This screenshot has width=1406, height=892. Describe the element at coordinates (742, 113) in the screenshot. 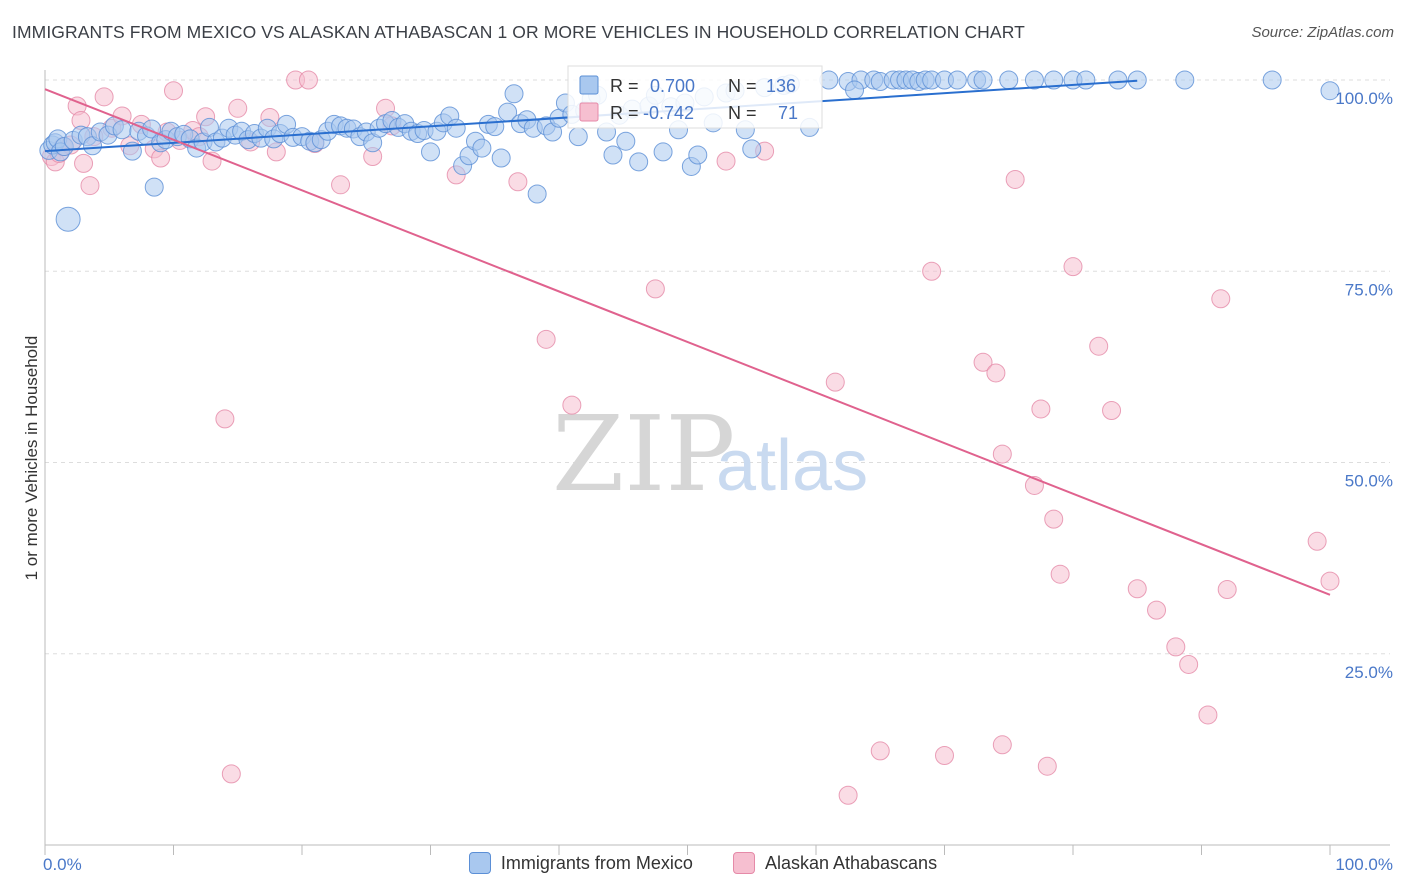

I see `legend-n-label-2: N =` at that location.